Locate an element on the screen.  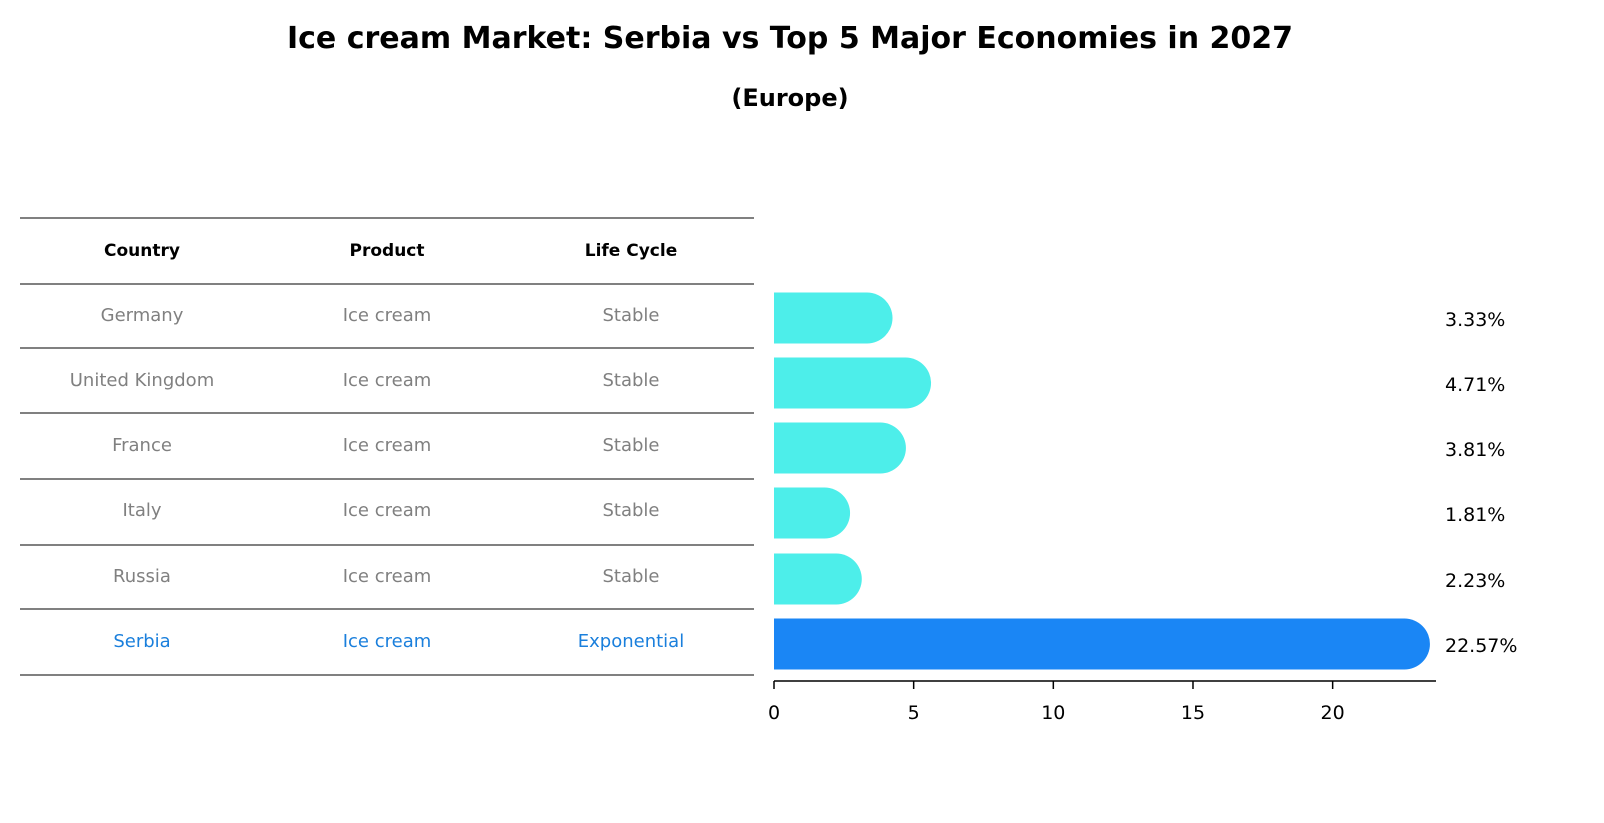
bar-serbia is located at coordinates (1102, 644).